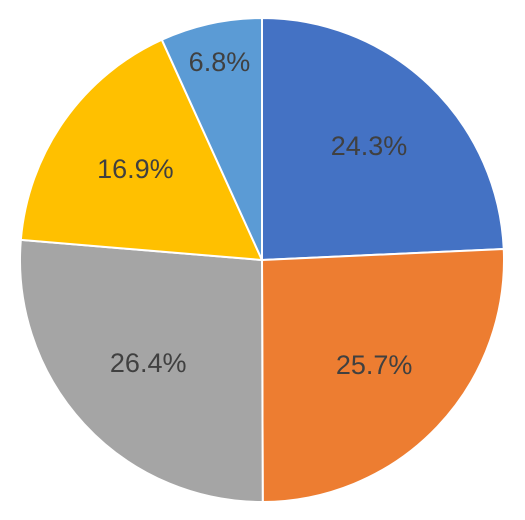 This screenshot has width=525, height=520. Describe the element at coordinates (220, 62) in the screenshot. I see `data-label: 6.8%` at that location.